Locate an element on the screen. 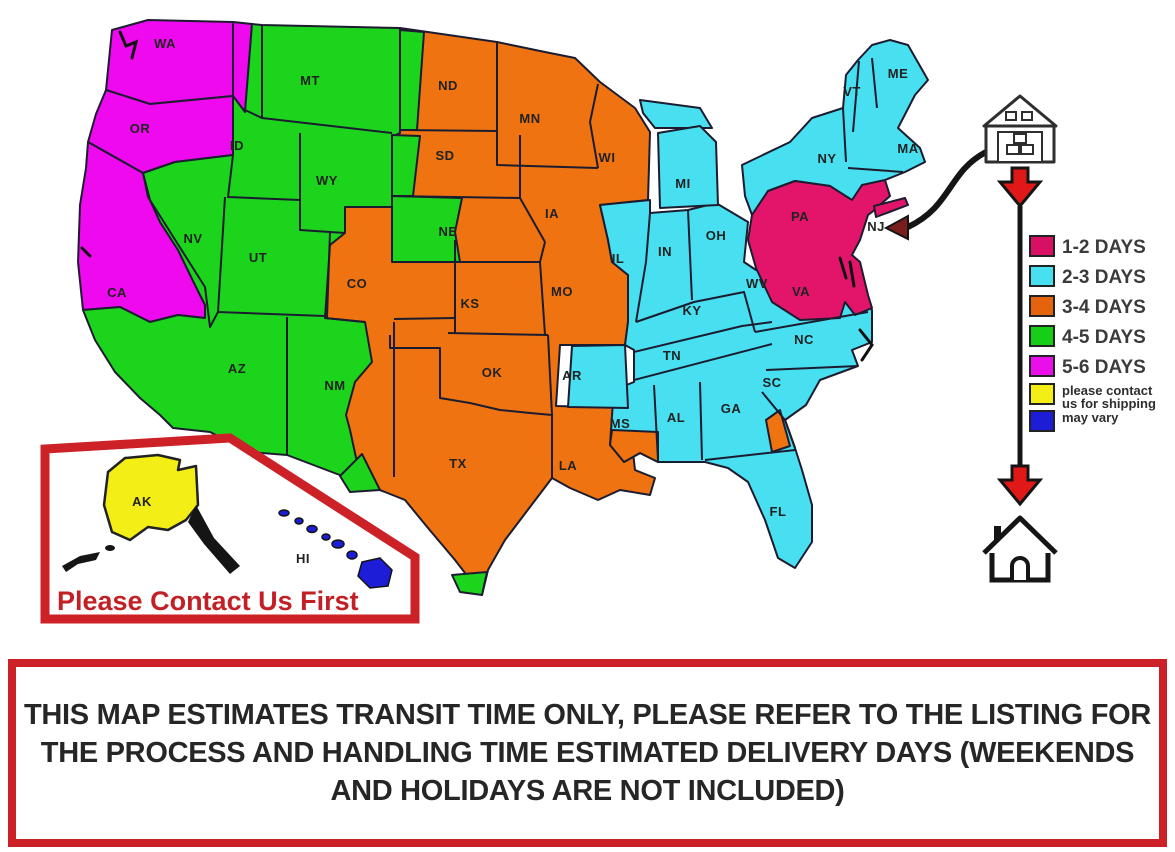  state-label-ok: OK is located at coordinates (492, 372).